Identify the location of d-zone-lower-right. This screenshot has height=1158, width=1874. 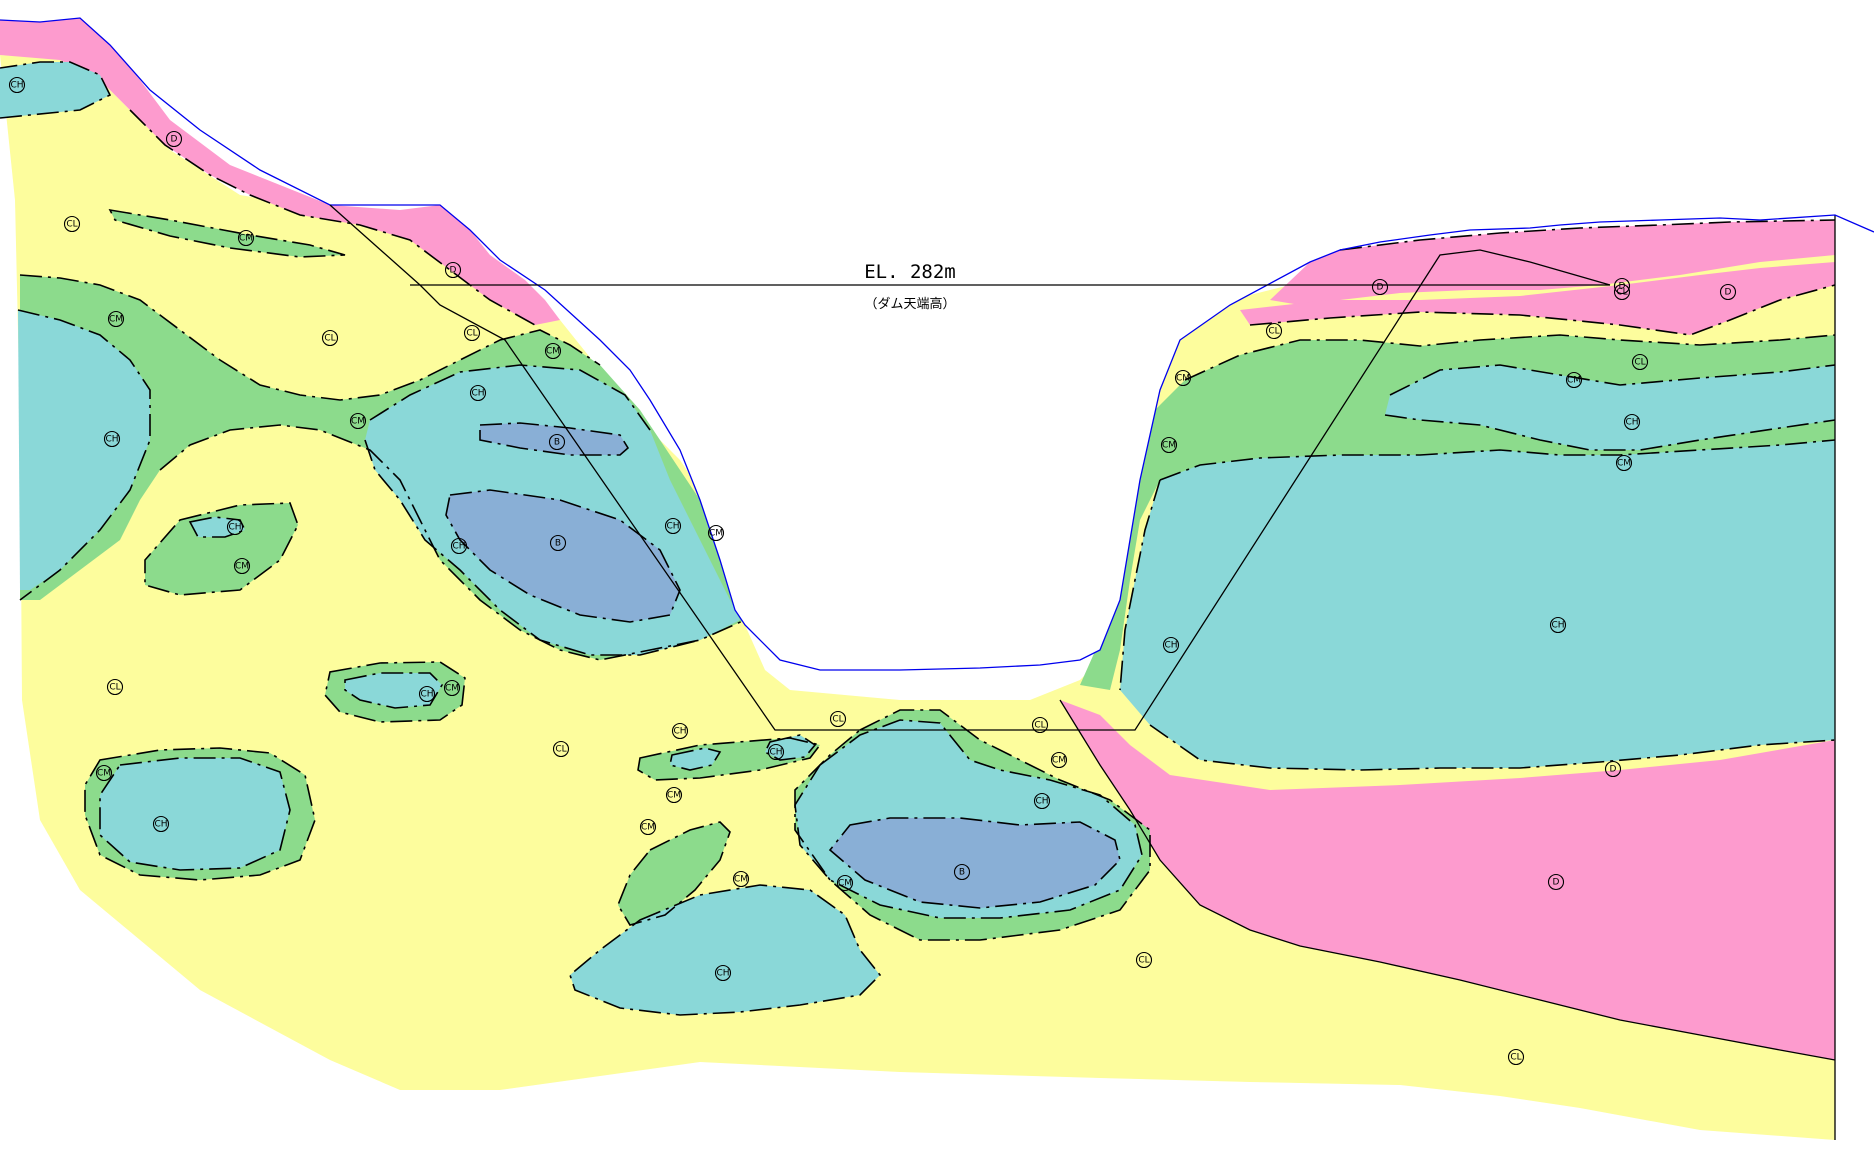
(1447, 880).